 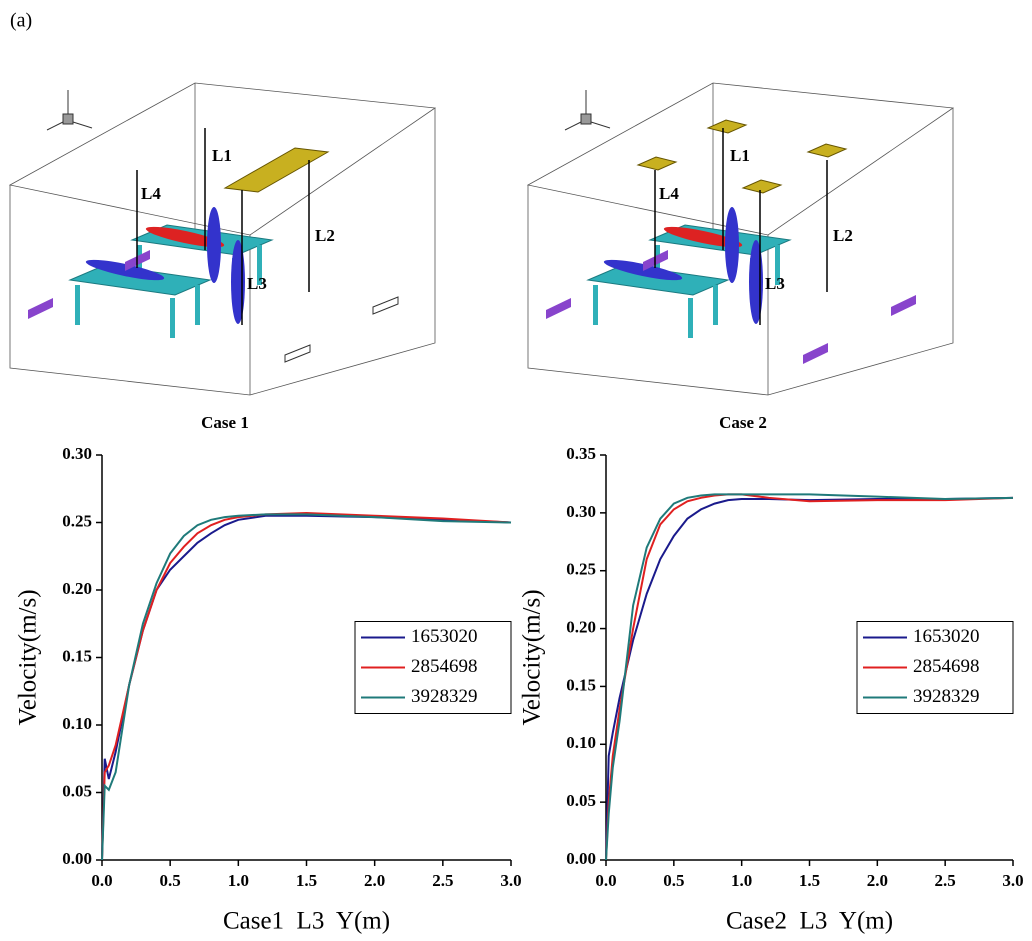 I want to click on x-axis-title: Case1 L3 Y(m), so click(x=306, y=921).